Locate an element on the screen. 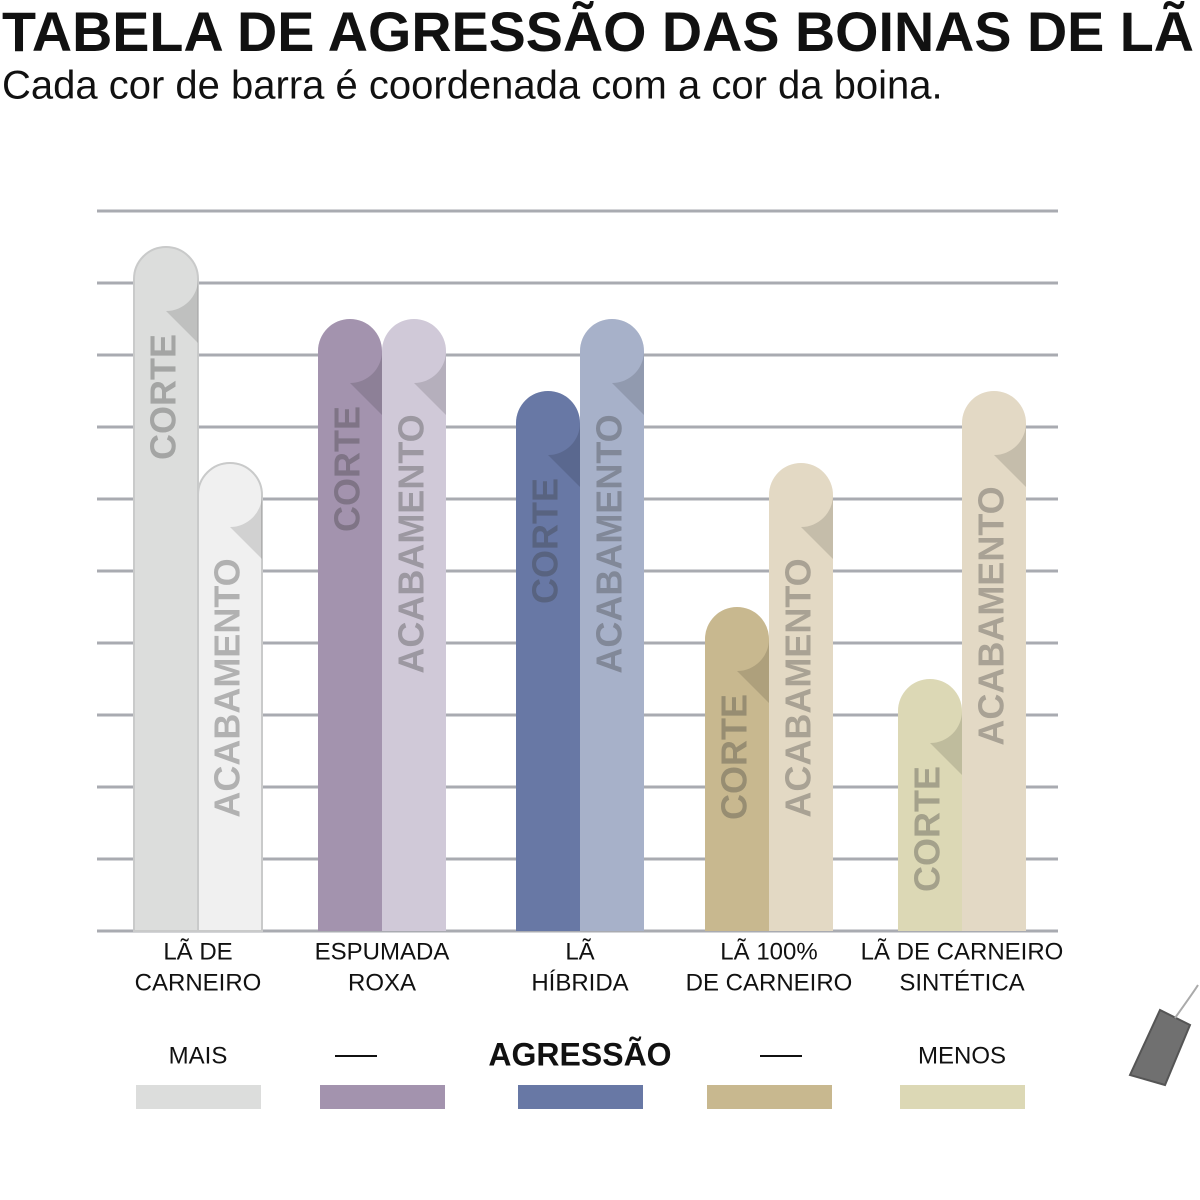 The width and height of the screenshot is (1200, 1200). chart-title: TABELA DE AGRESSÃO DAS BOINAS DE LÃ is located at coordinates (598, 31).